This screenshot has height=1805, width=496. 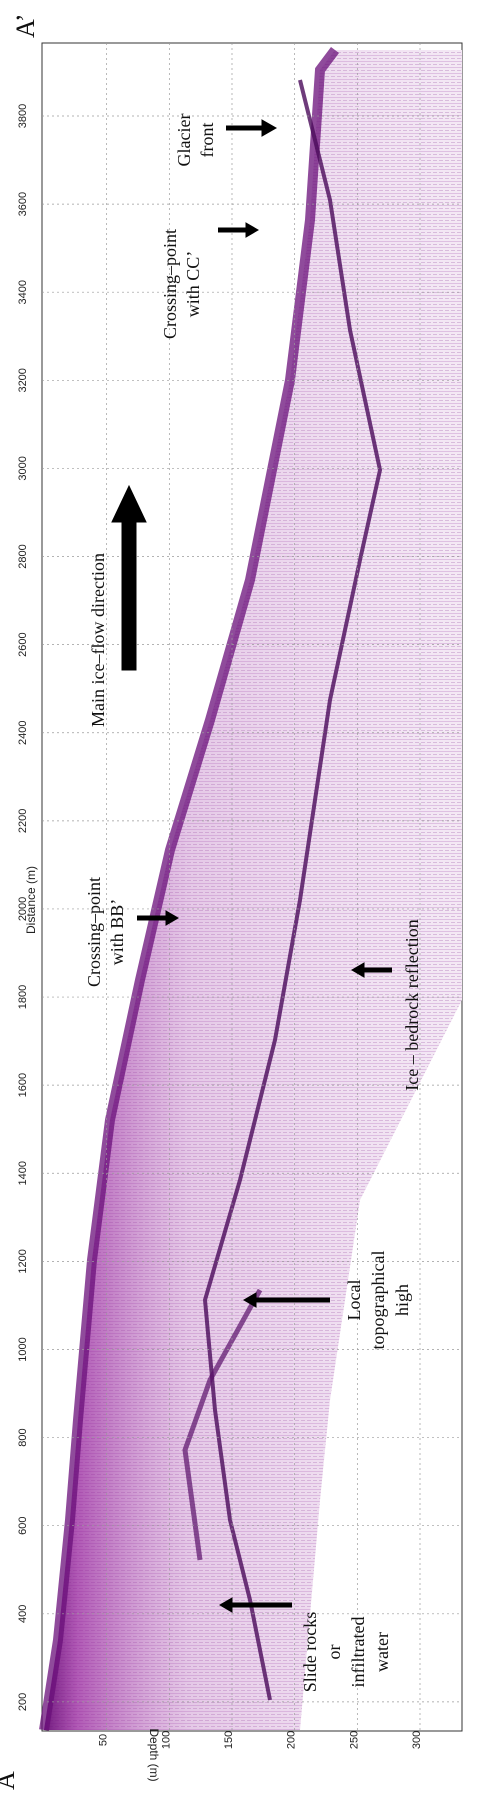 I want to click on svg-text: Local, so click(x=354, y=1300).